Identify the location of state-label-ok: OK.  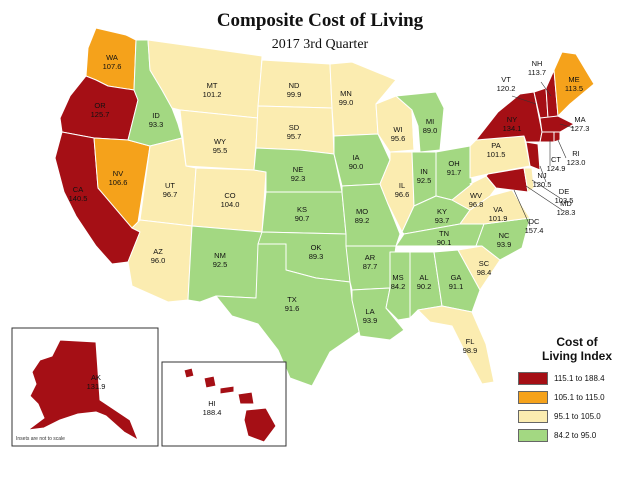
(316, 247).